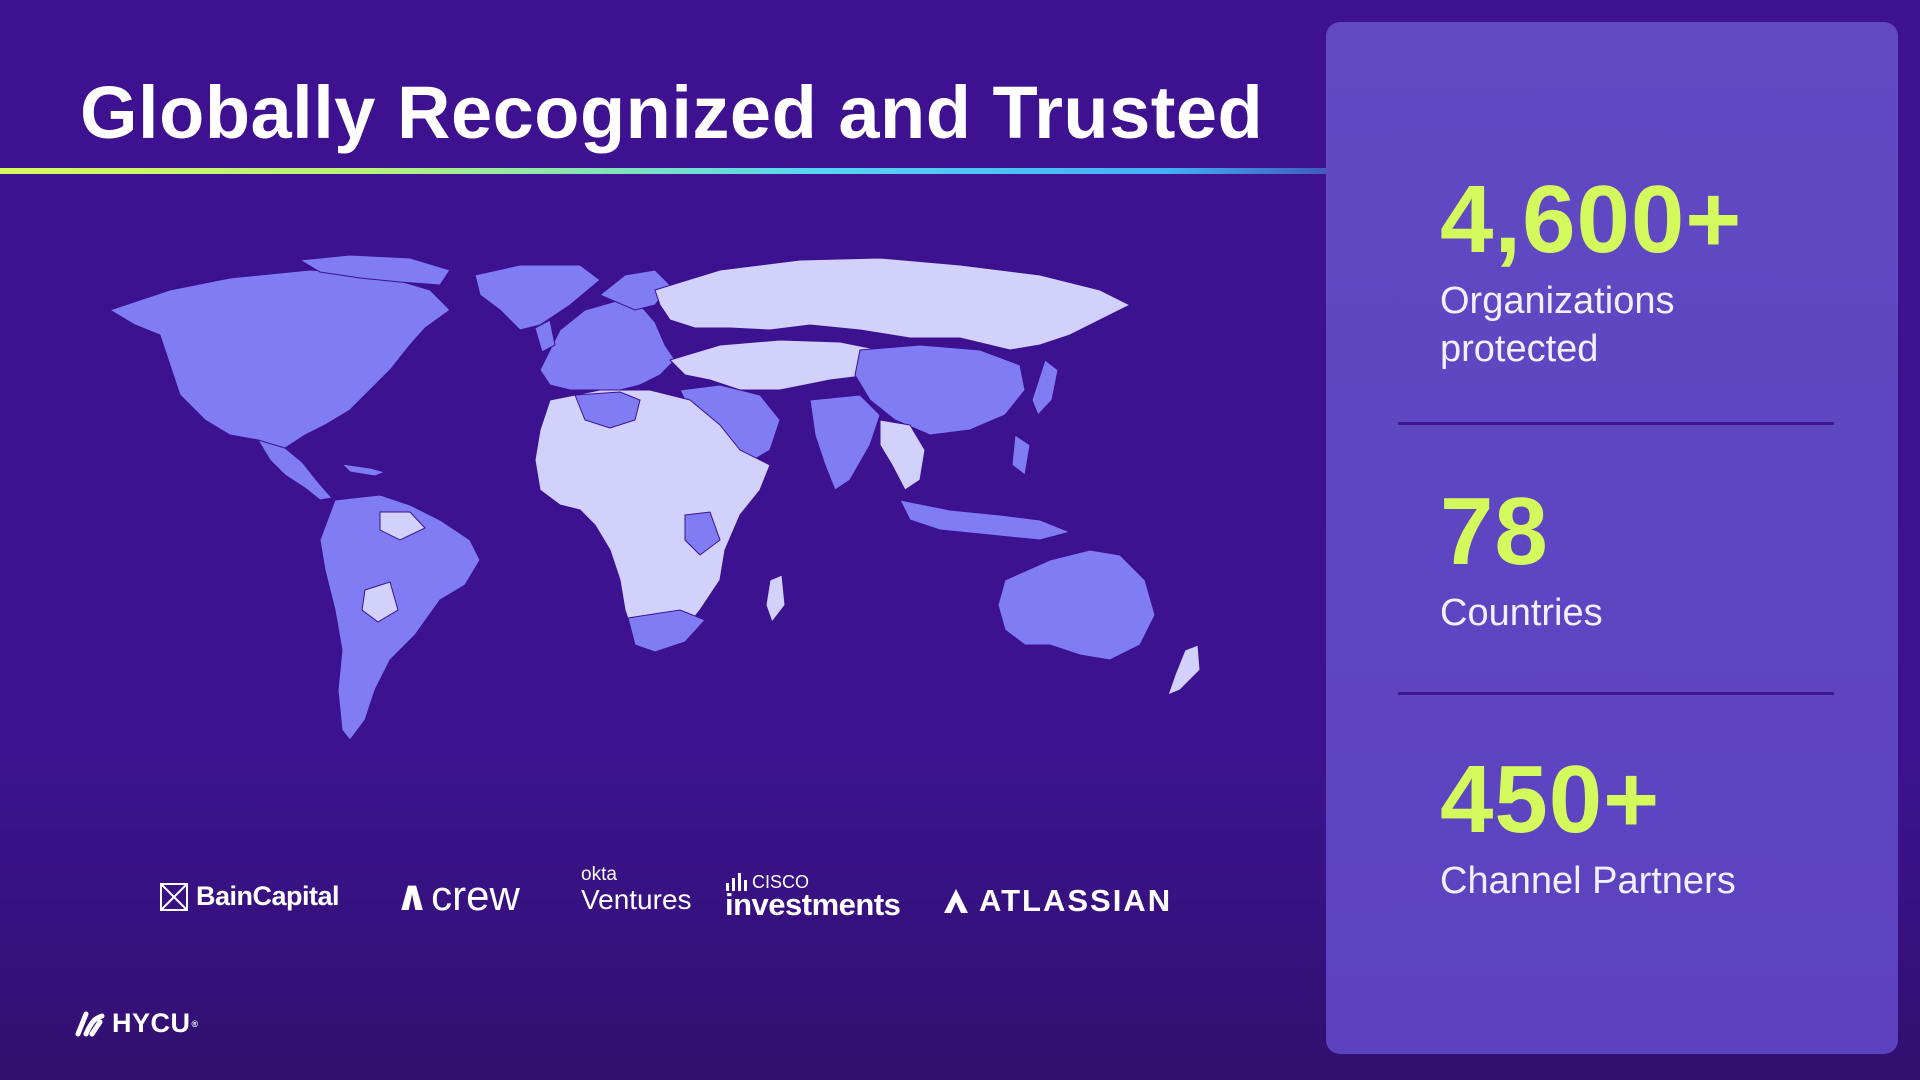  I want to click on map-new-zealand, so click(1184, 670).